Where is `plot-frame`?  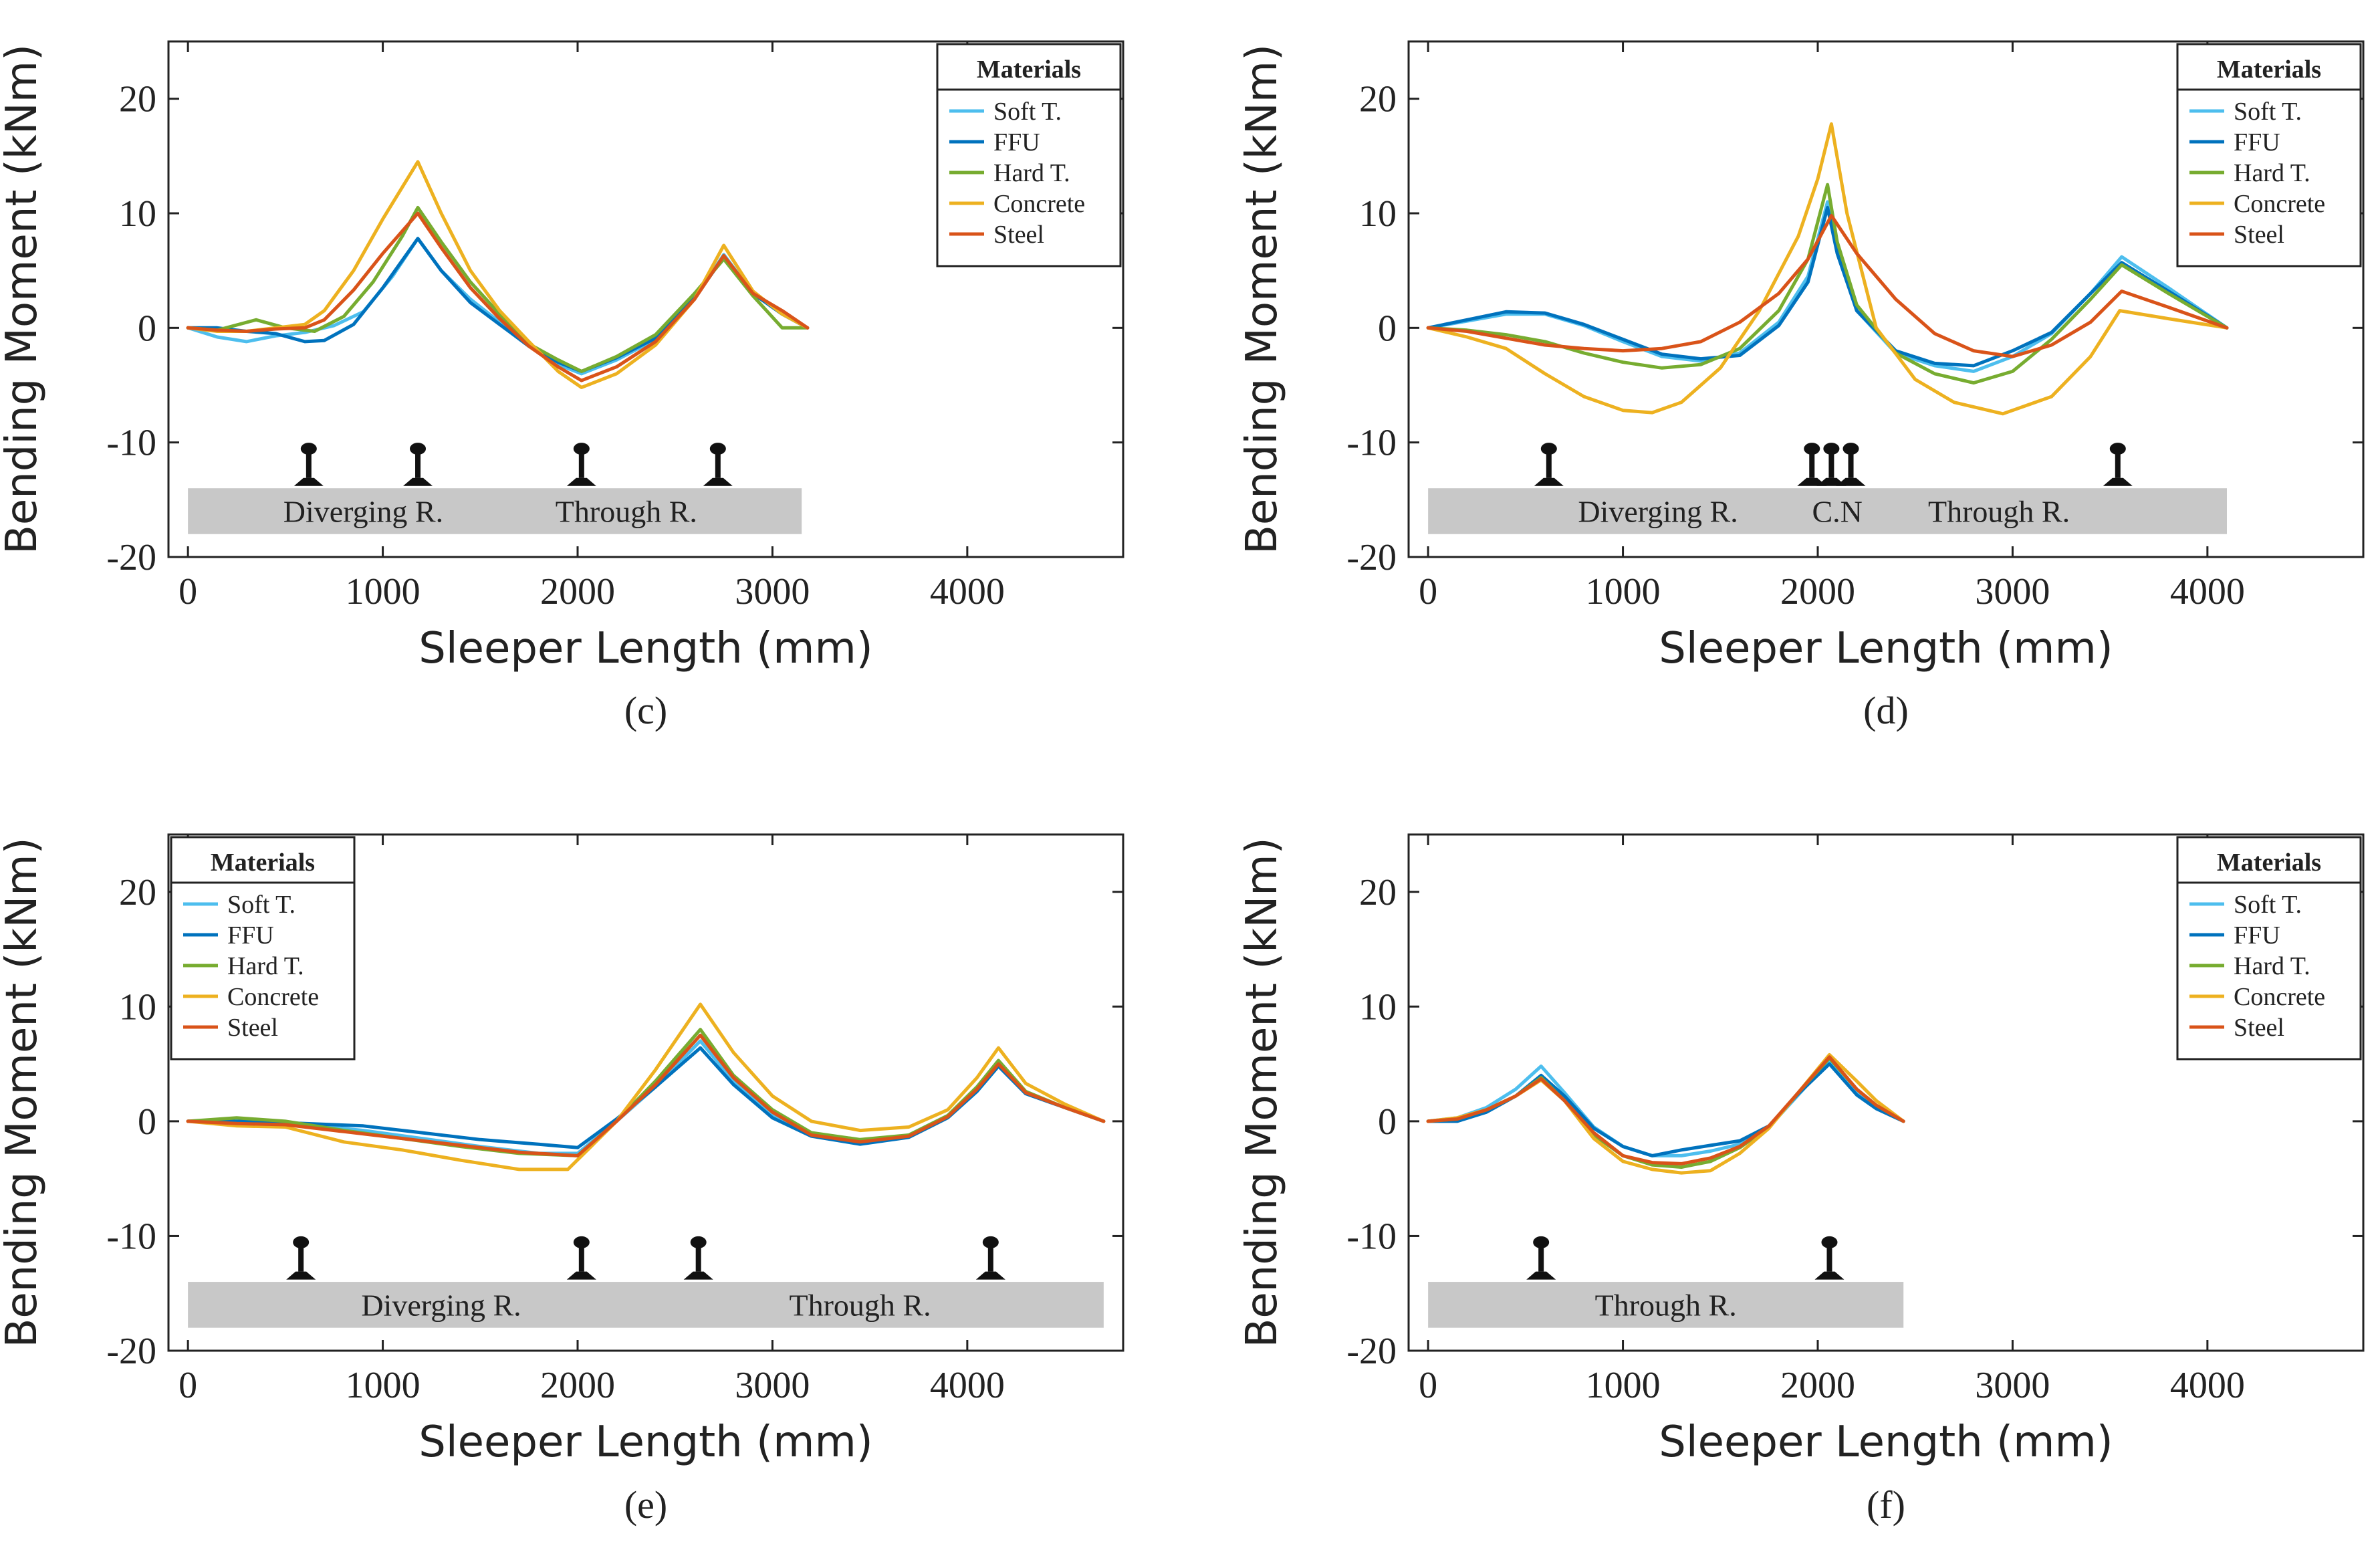 plot-frame is located at coordinates (645, 299).